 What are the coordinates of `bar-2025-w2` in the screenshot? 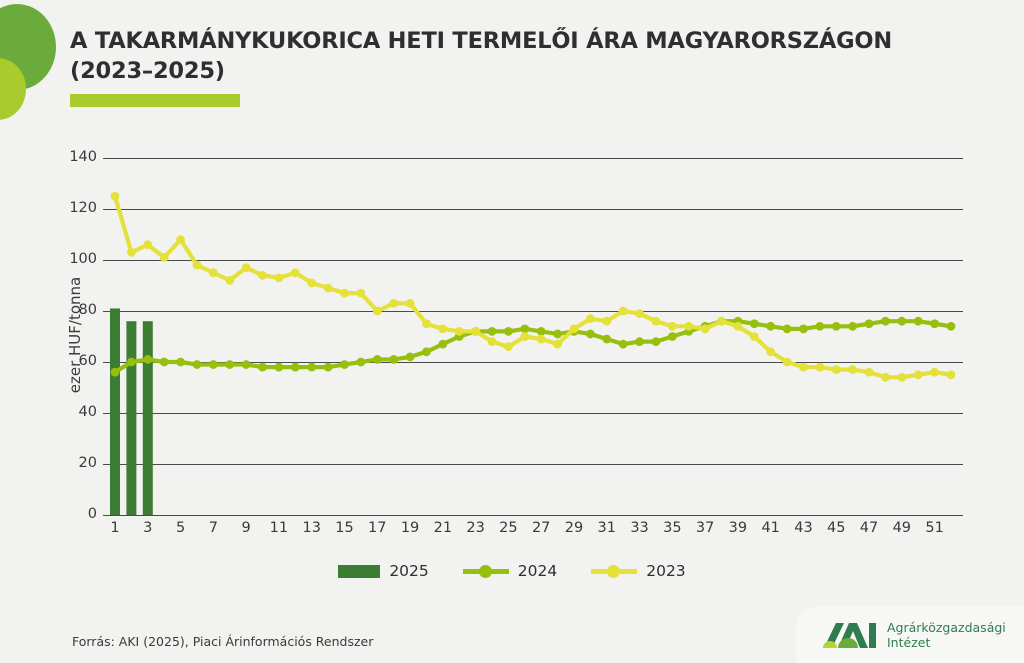 It's located at (131, 418).